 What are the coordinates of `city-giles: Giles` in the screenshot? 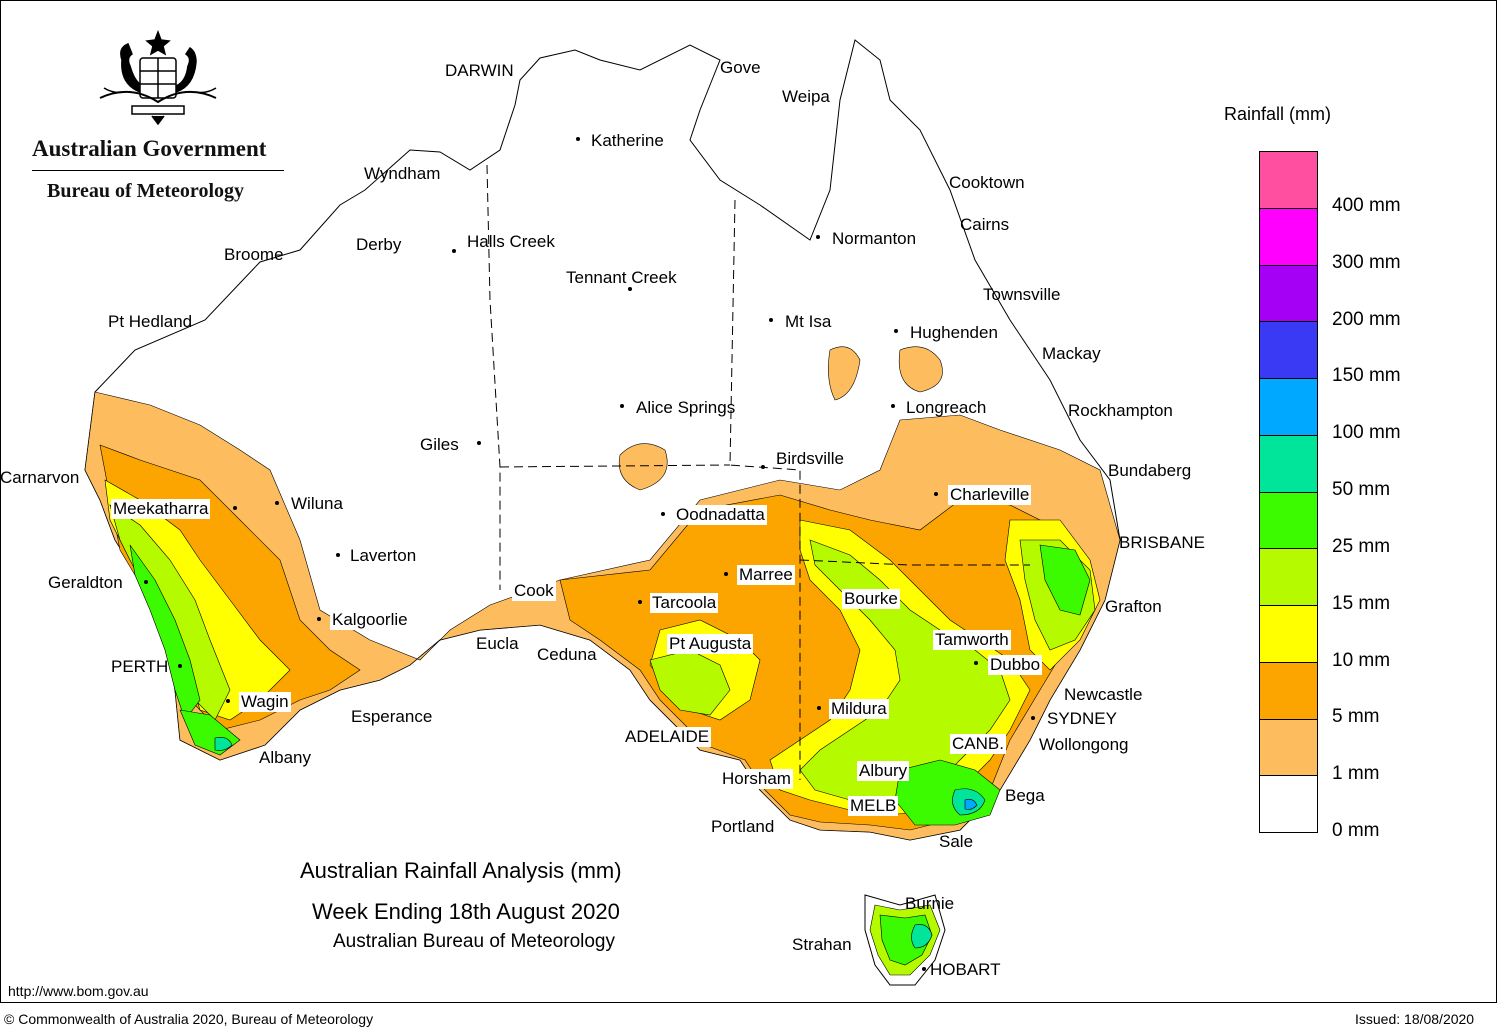 It's located at (439, 444).